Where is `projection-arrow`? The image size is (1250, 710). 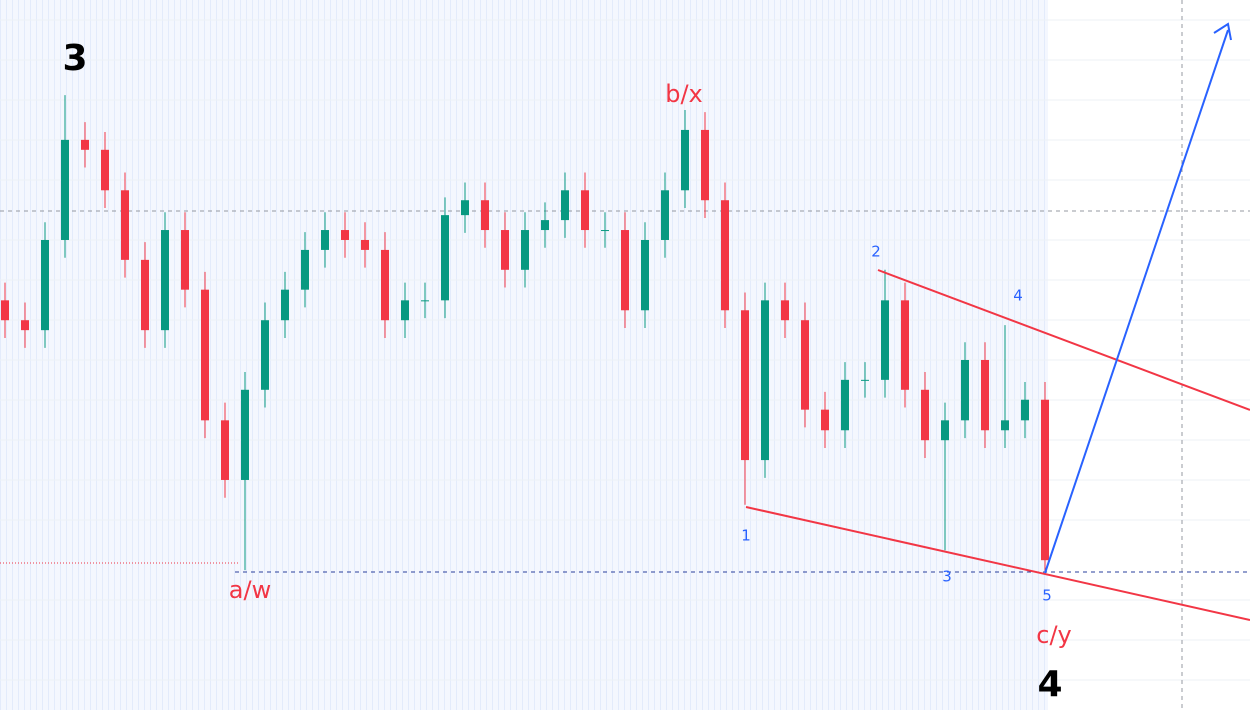
projection-arrow is located at coordinates (1136, 301).